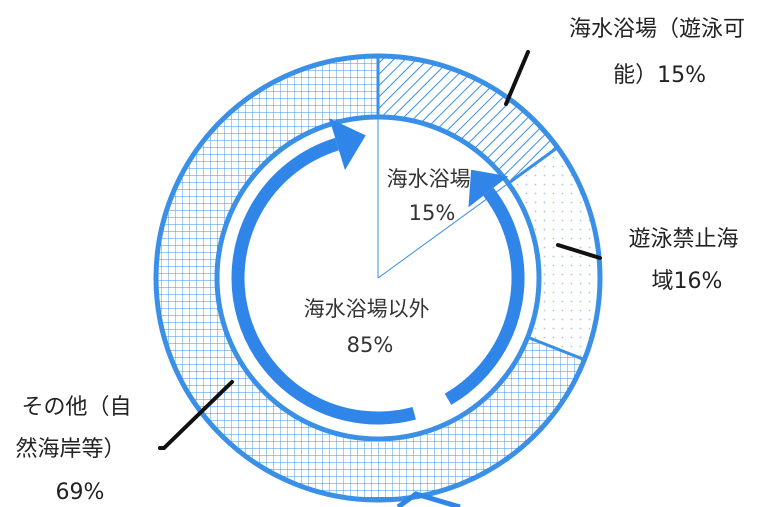  Describe the element at coordinates (517, 78) in the screenshot. I see `leader-swimming-allowed` at that location.